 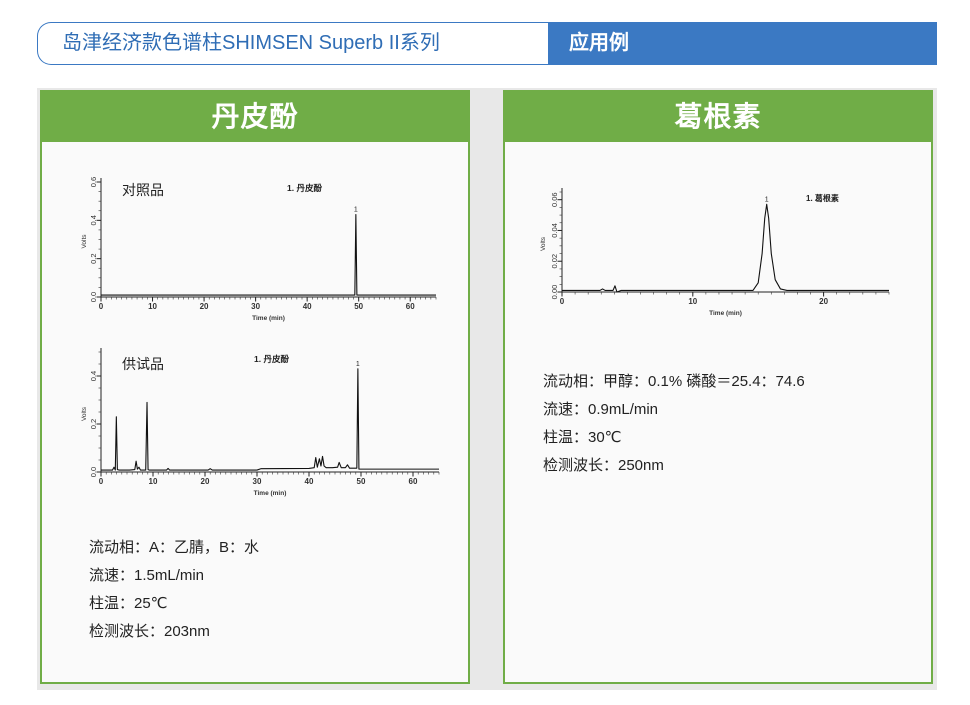 What do you see at coordinates (554, 230) in the screenshot?
I see `y-tick-label: 0.04` at bounding box center [554, 230].